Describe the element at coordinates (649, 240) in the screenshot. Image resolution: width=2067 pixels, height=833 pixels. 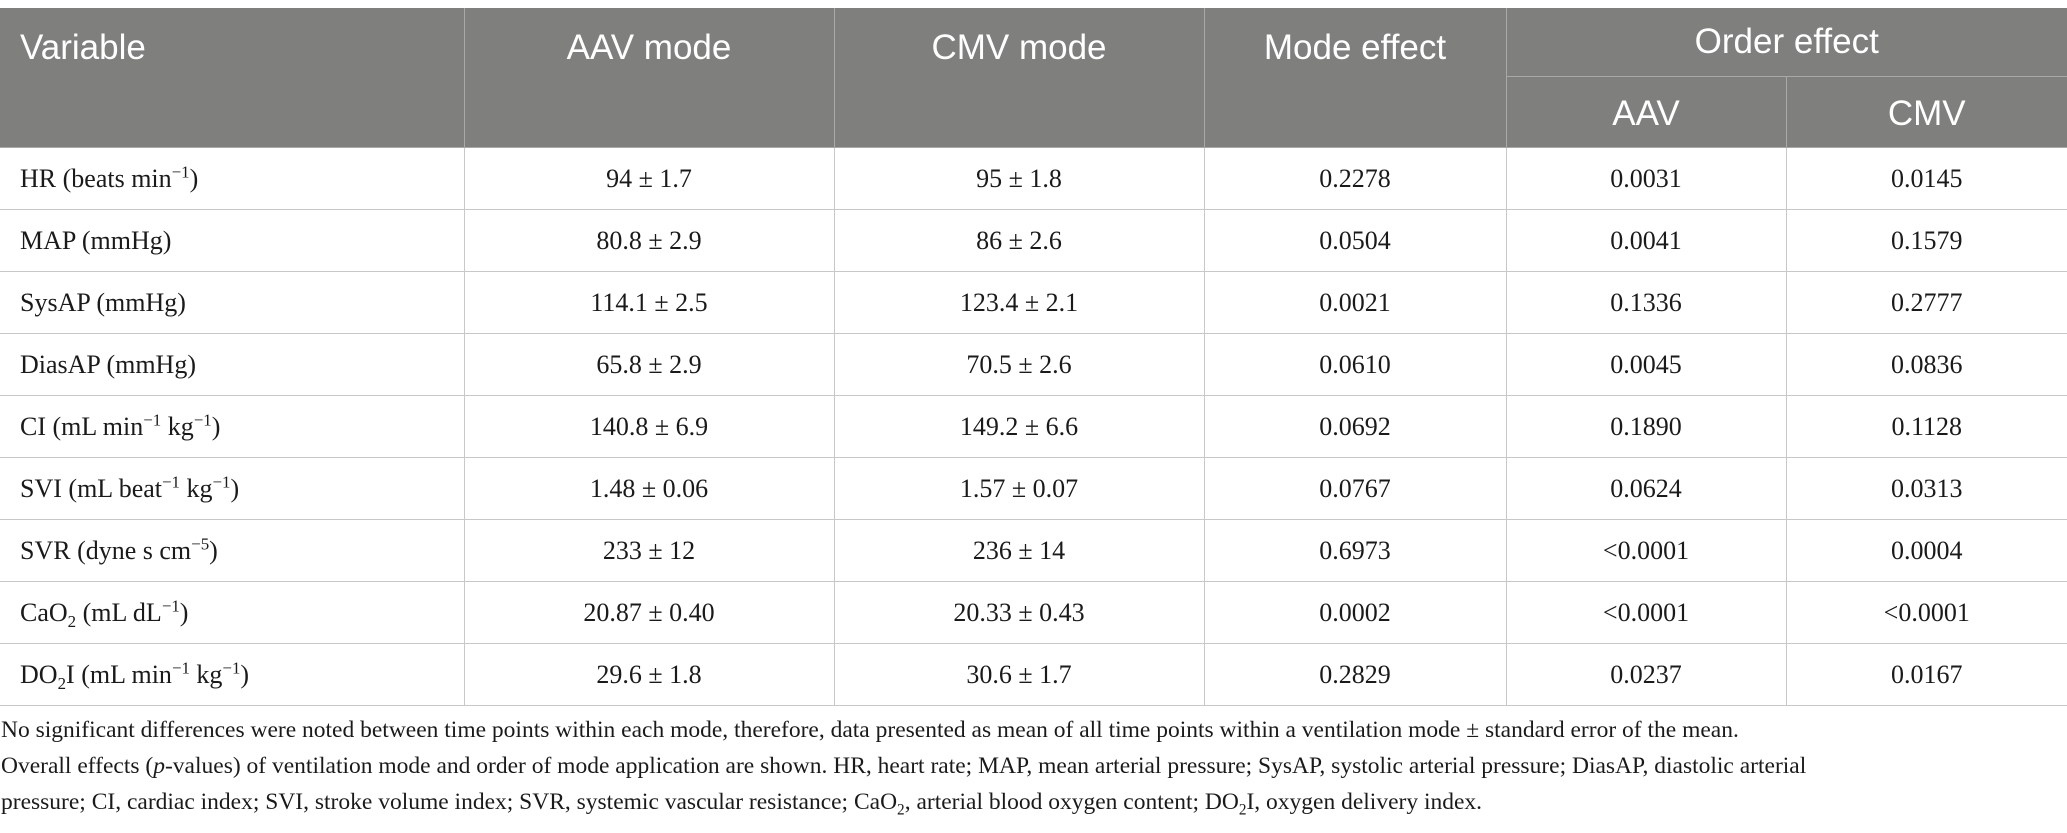
I see `aav-cell: 80.8 ± 2.9` at that location.